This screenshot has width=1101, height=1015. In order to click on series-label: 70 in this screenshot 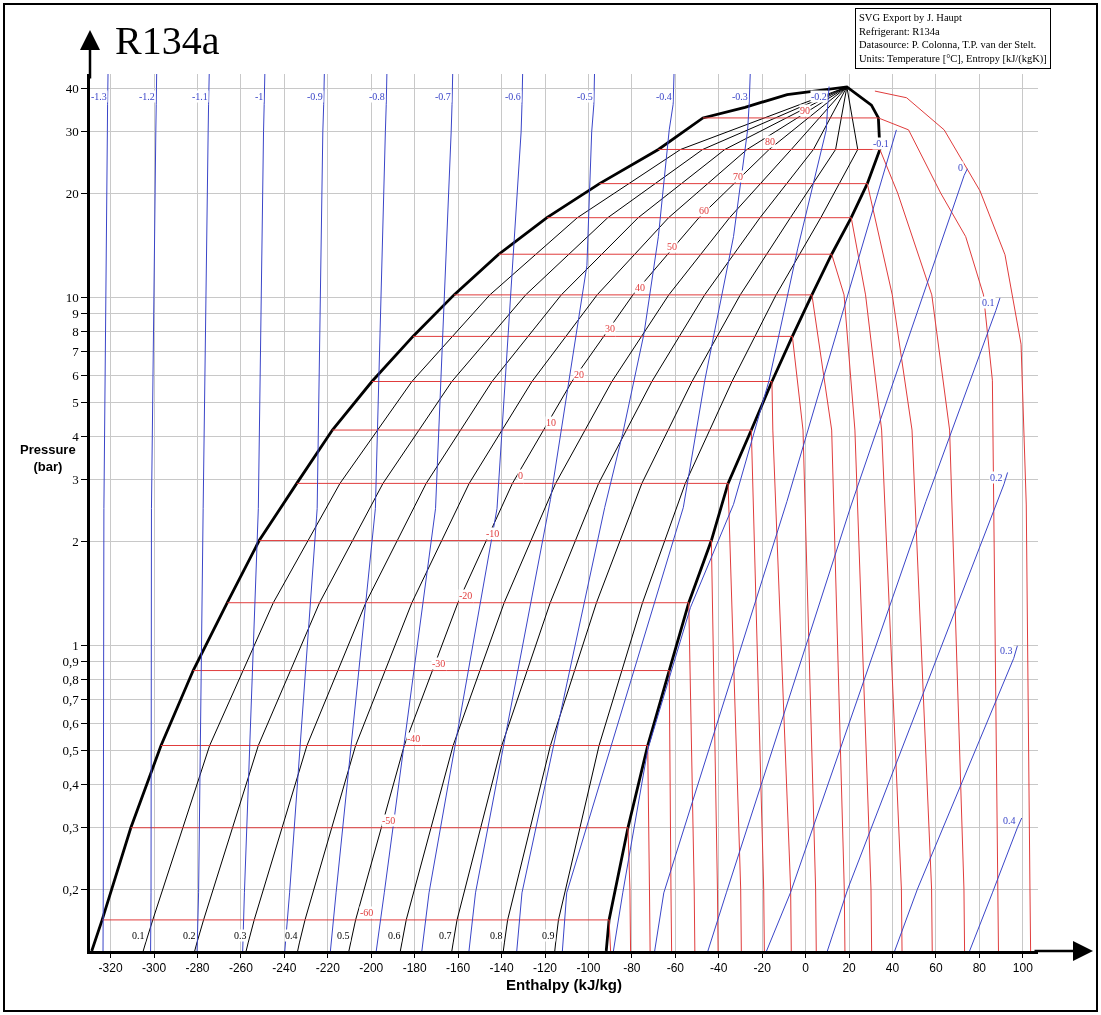, I will do `click(738, 176)`.